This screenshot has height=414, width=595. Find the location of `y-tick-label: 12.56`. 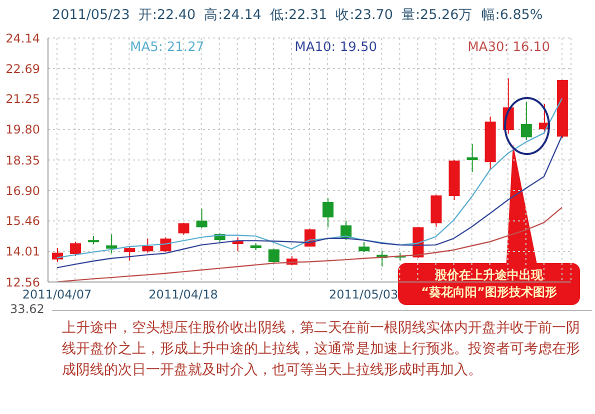

y-tick-label: 12.56 is located at coordinates (23, 282).